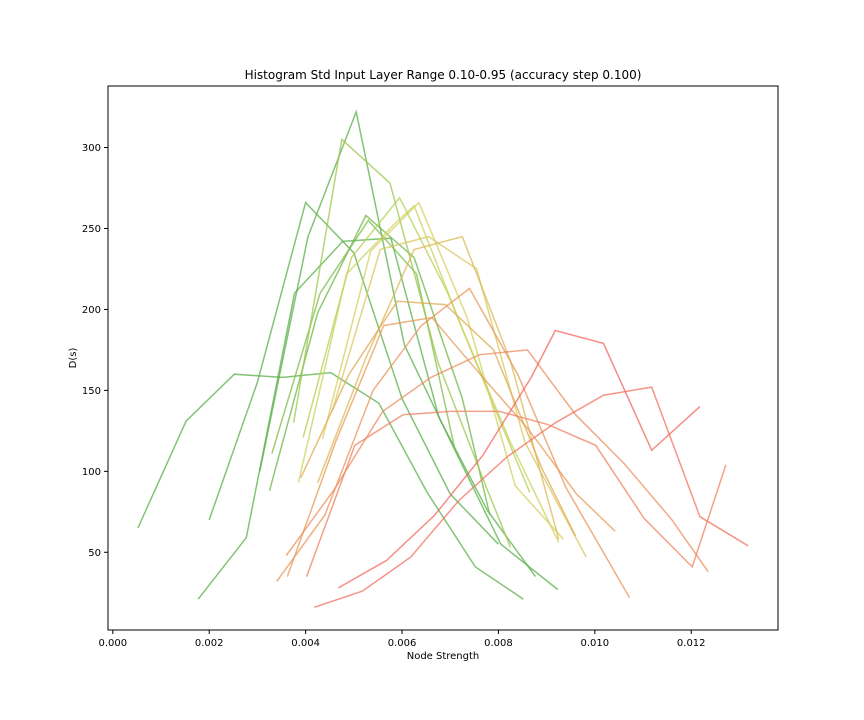 This screenshot has width=864, height=720. Describe the element at coordinates (94, 553) in the screenshot. I see `y-tick-label: 50` at that location.